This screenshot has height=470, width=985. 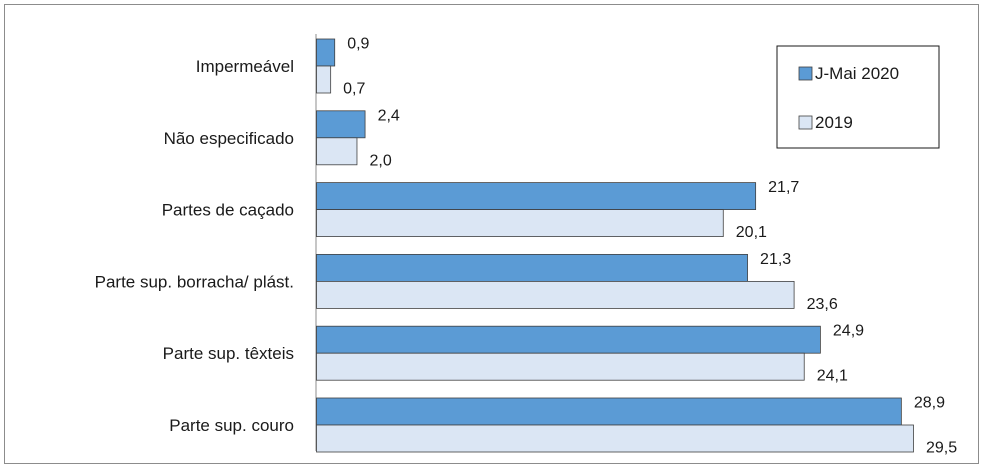 What do you see at coordinates (380, 160) in the screenshot?
I see `data-label: 2,0` at bounding box center [380, 160].